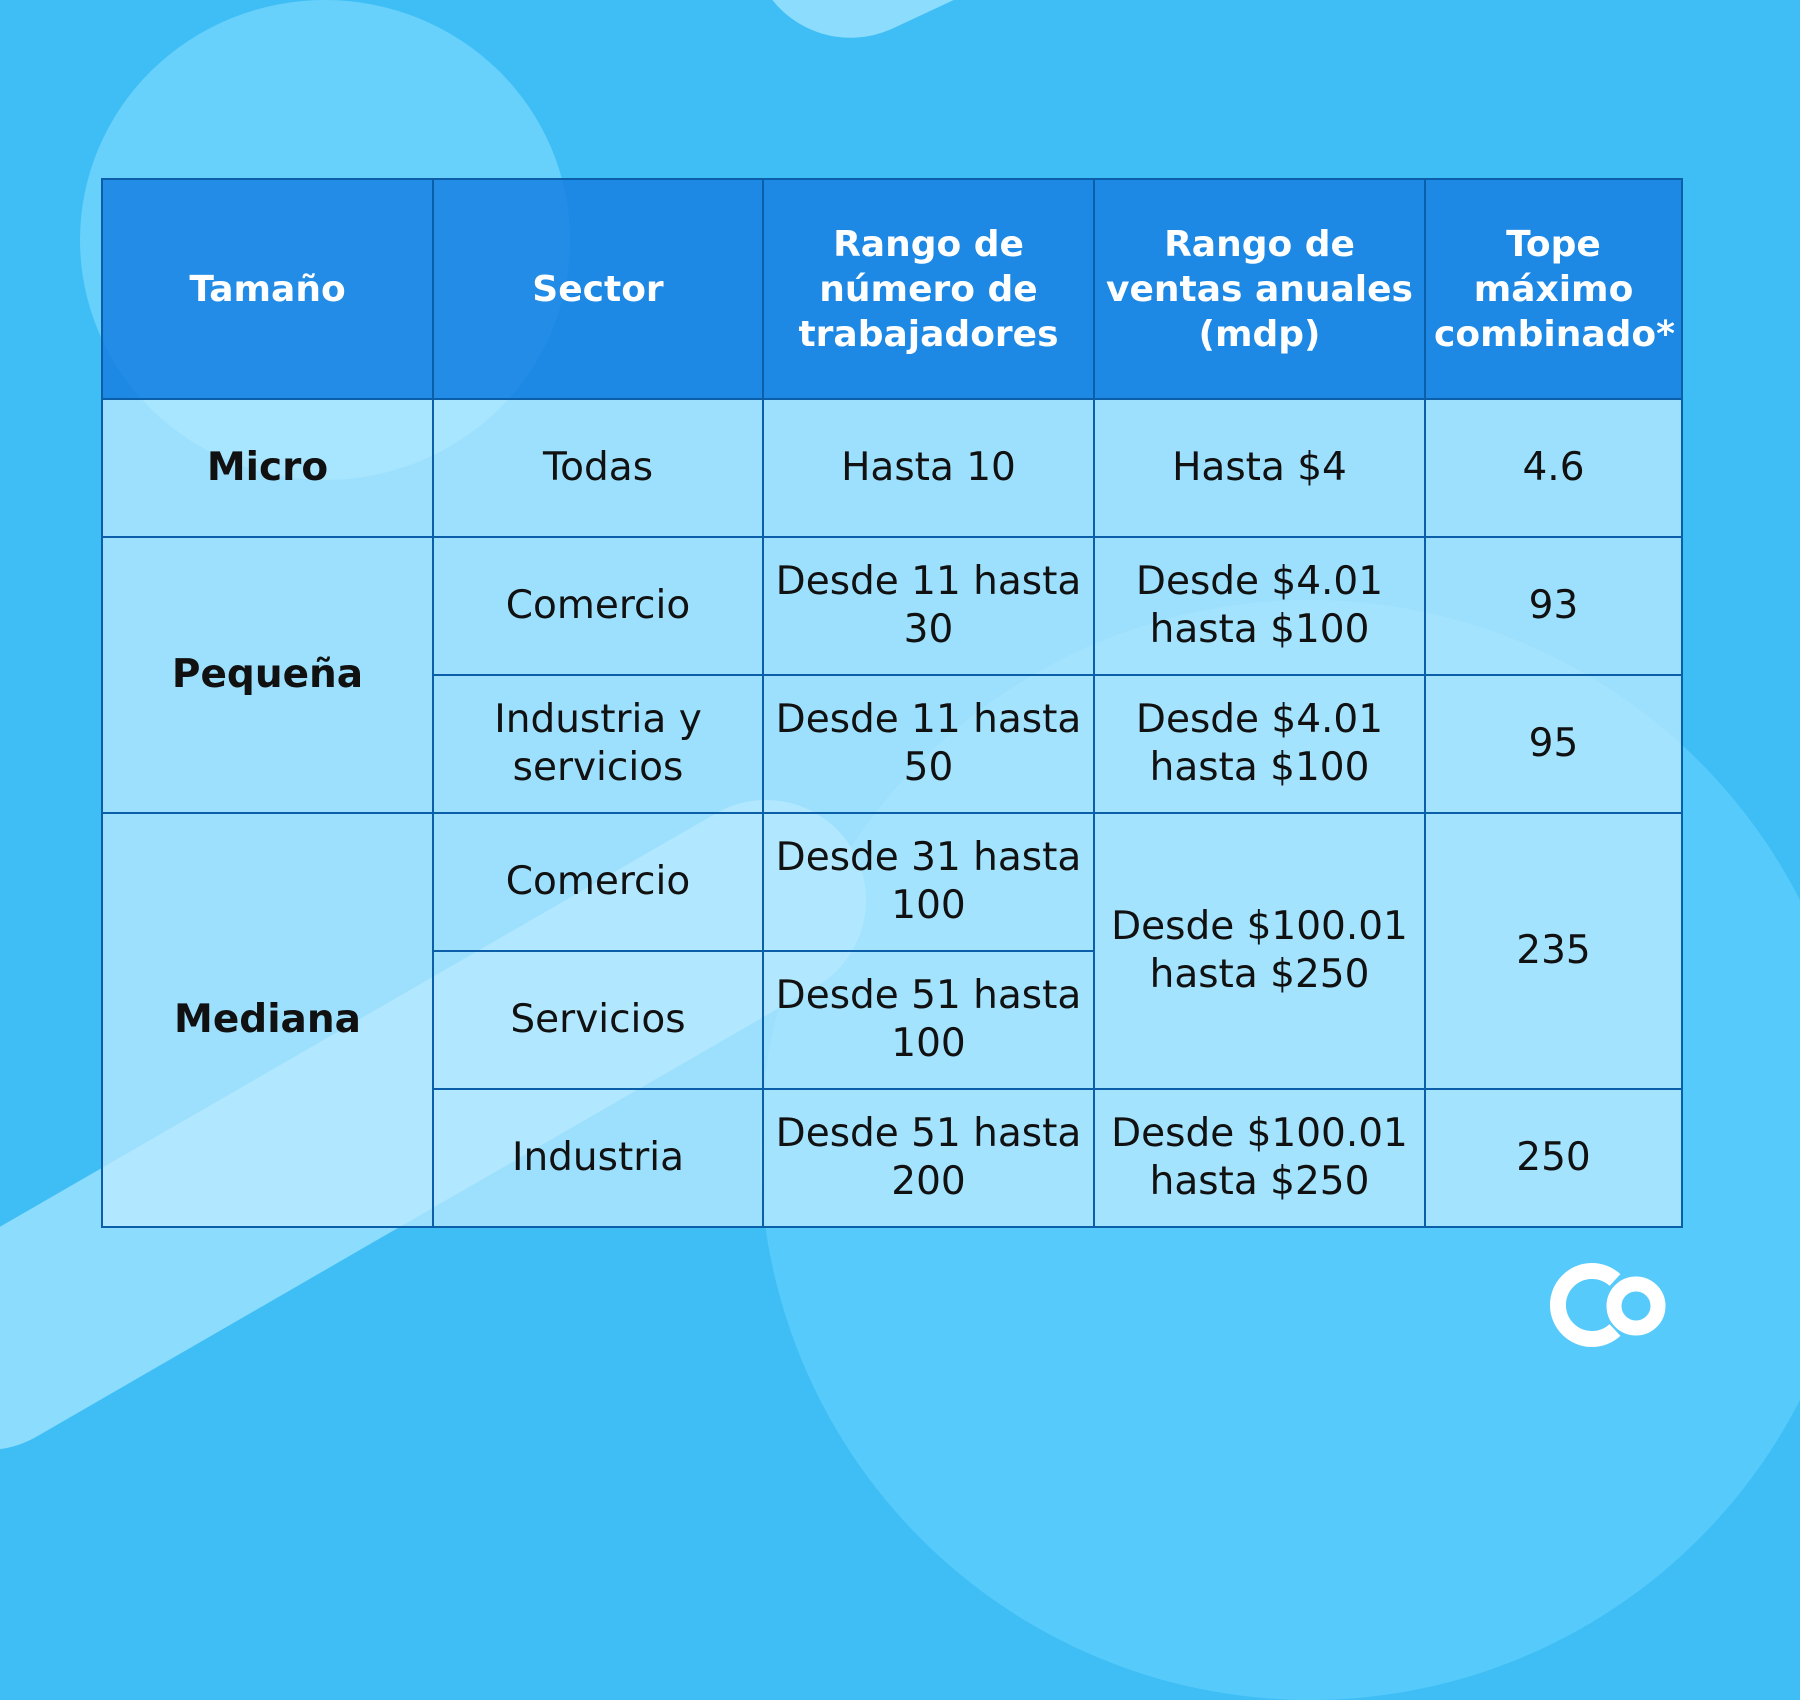 The image size is (1800, 1700). Describe the element at coordinates (598, 289) in the screenshot. I see `header-sector: Sector` at that location.